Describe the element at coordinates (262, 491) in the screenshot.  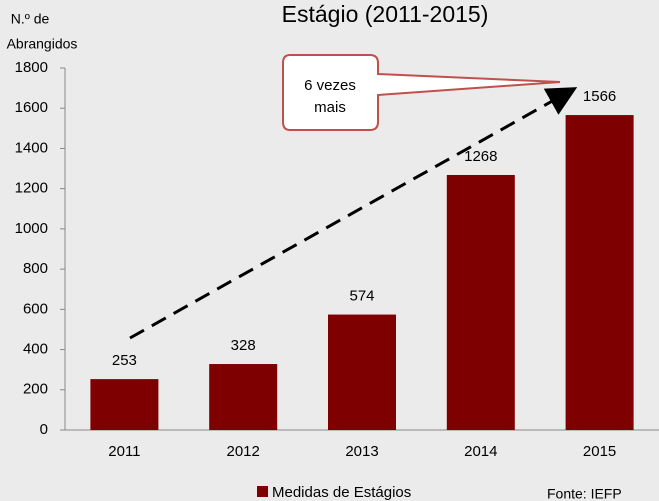
I see `legend-swatch` at that location.